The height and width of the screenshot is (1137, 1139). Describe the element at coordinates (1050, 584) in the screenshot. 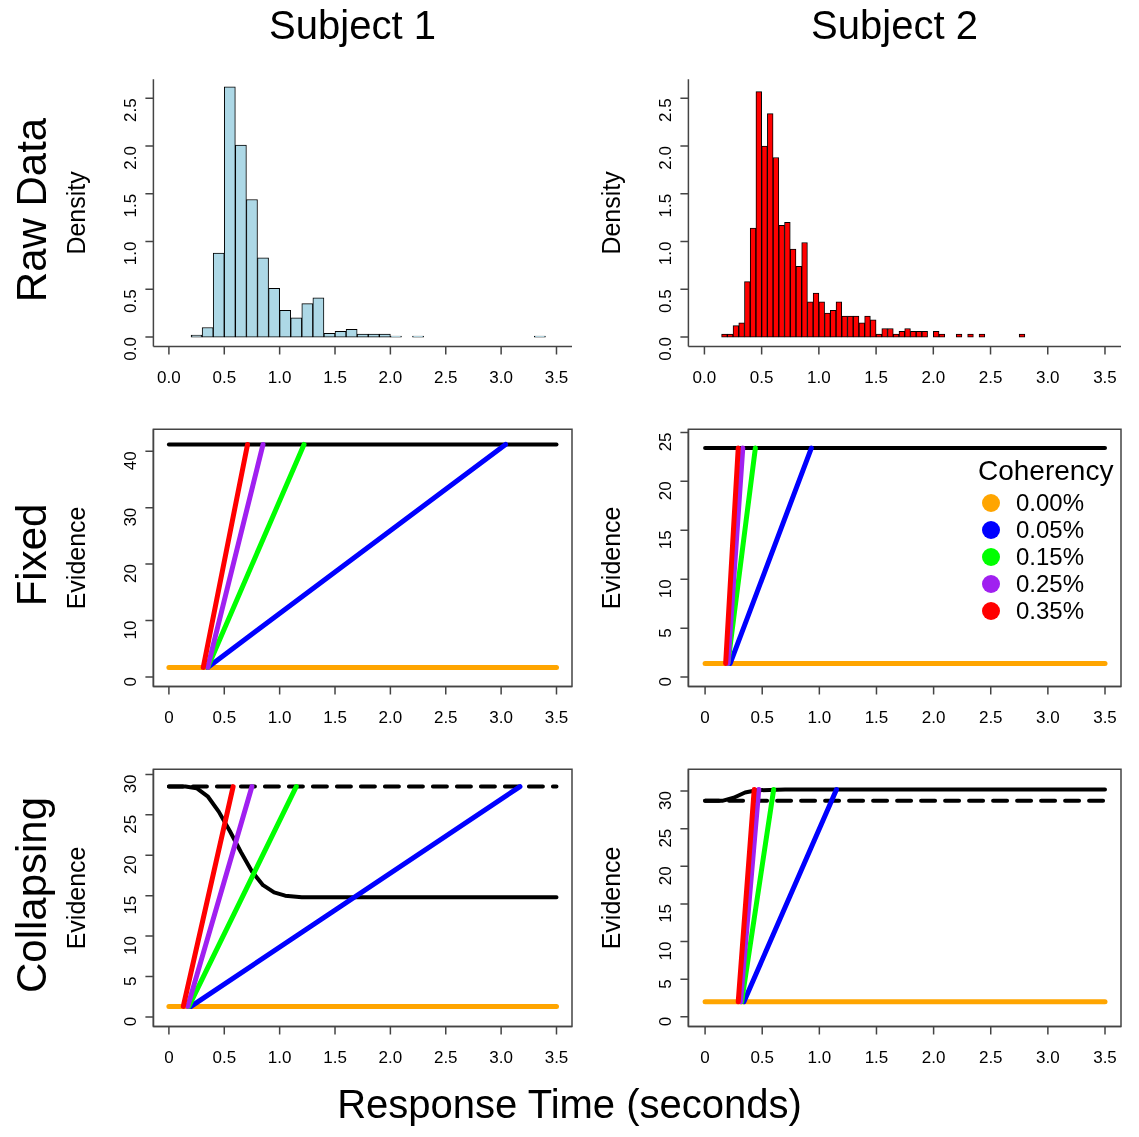

I see `legend-label: 0.25%` at that location.